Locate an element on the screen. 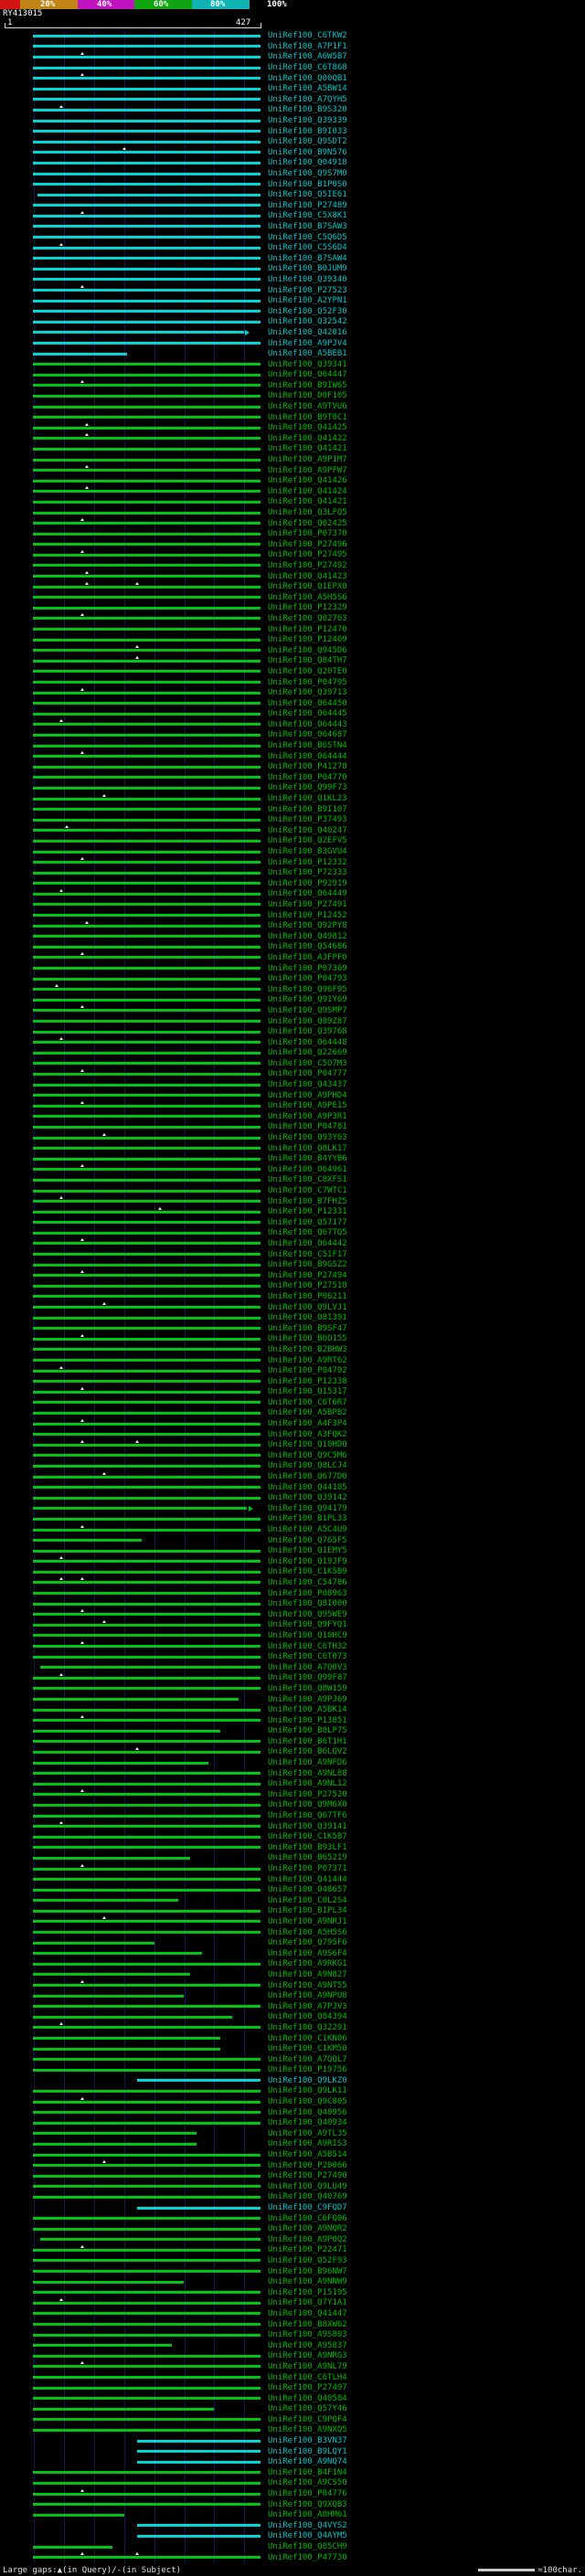 The width and height of the screenshot is (585, 2576). hit-label: UniRef100_Q02763 is located at coordinates (308, 618).